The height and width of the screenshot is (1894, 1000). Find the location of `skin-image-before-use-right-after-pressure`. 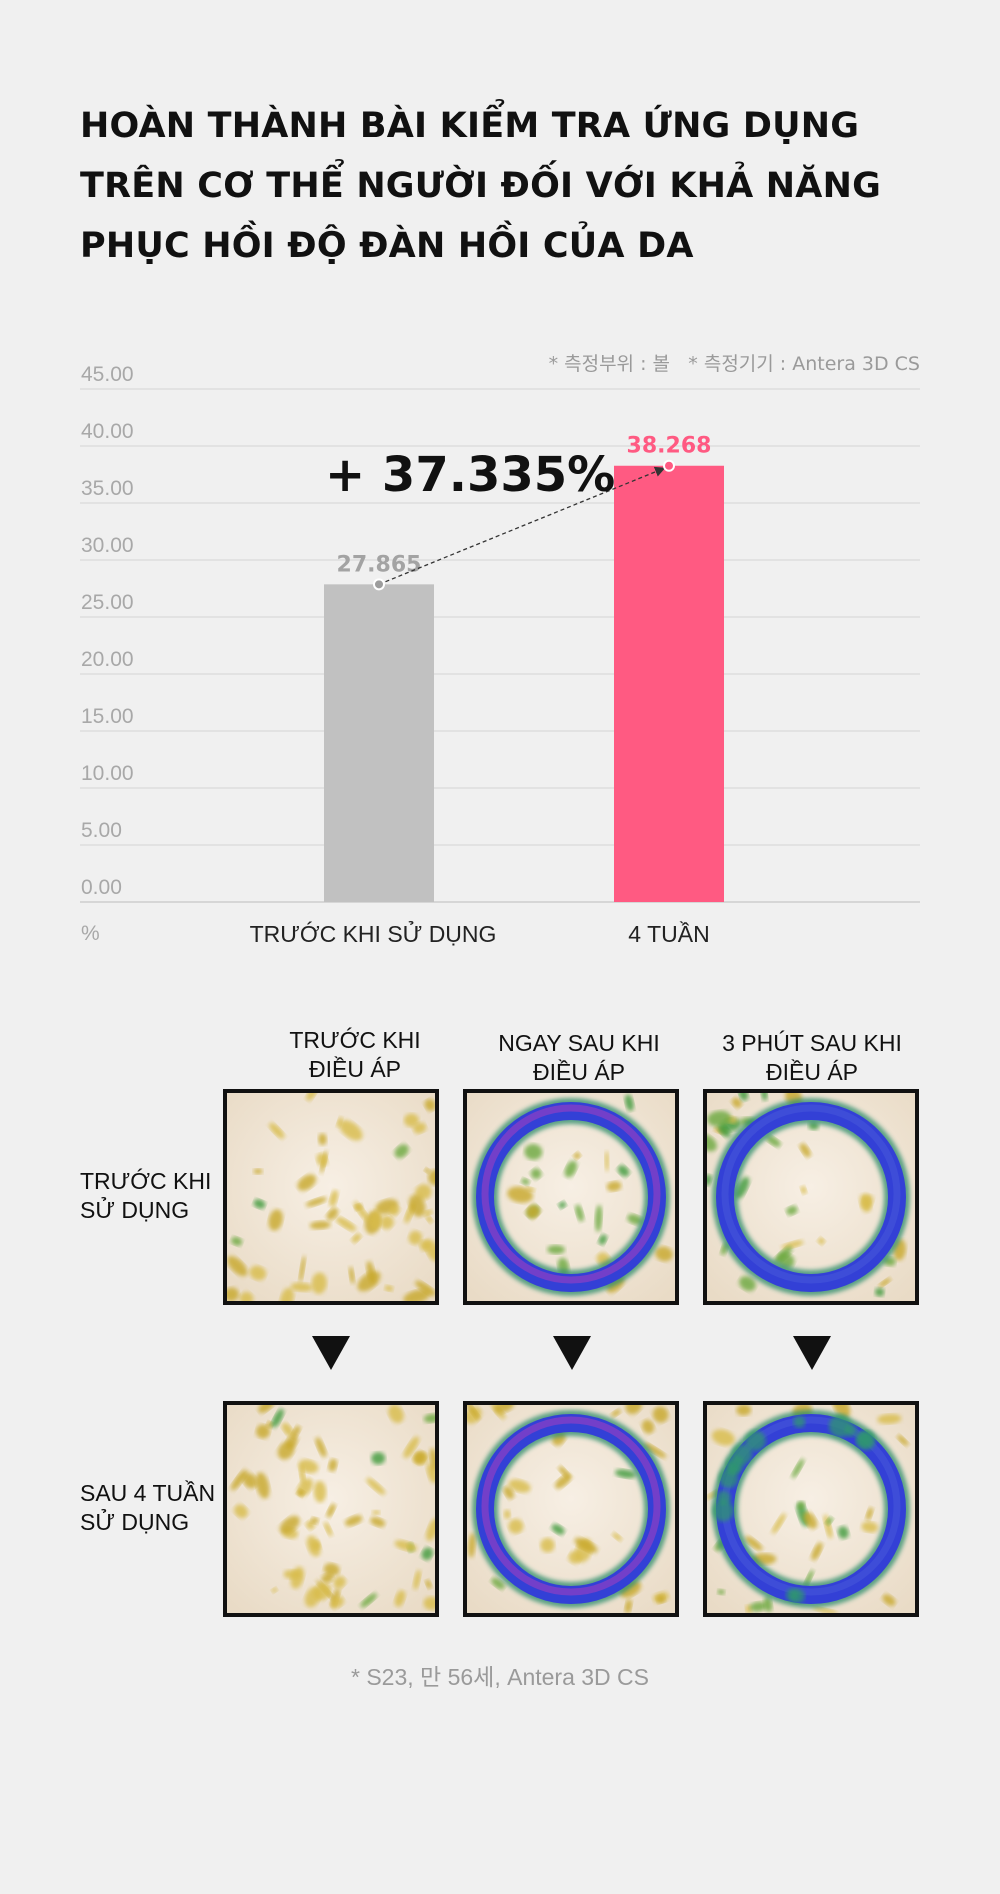

skin-image-before-use-right-after-pressure is located at coordinates (571, 1197).